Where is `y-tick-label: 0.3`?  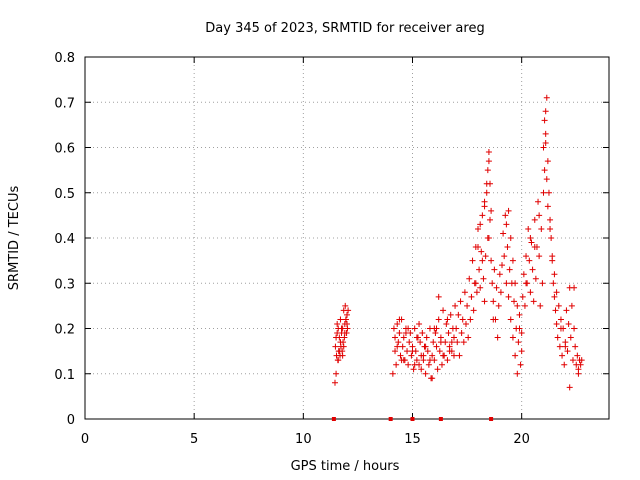
y-tick-label: 0.3 is located at coordinates (64, 284).